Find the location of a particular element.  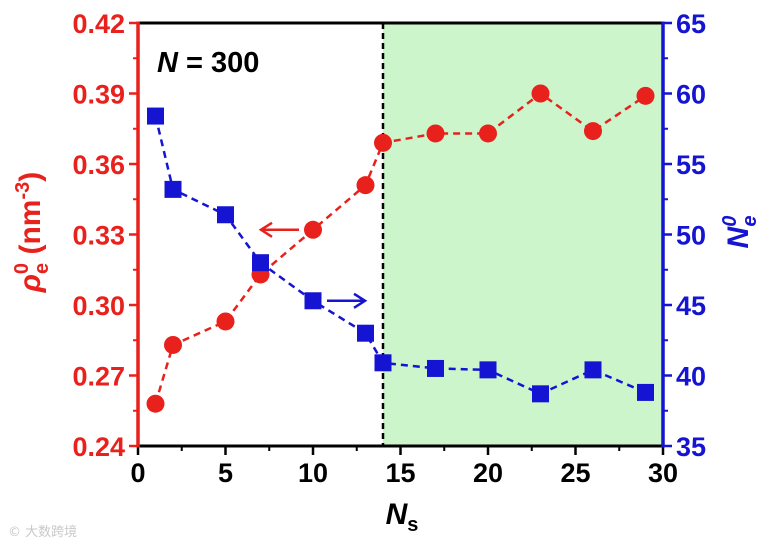

x-tick-label: 10 is located at coordinates (313, 473).